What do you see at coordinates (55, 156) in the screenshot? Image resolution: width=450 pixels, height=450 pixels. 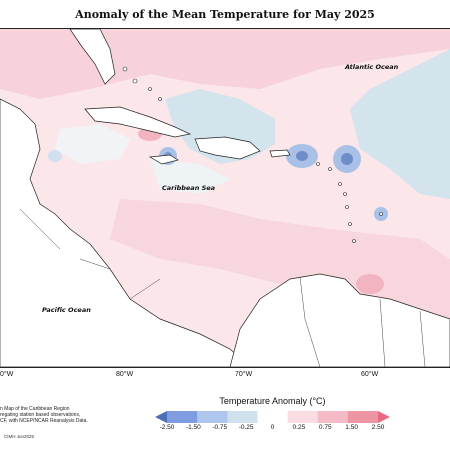 I see `cool-spot-west` at bounding box center [55, 156].